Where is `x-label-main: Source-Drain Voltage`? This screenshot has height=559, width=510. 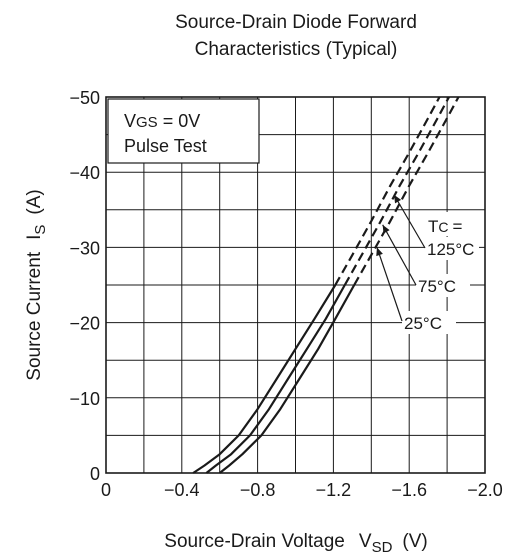
x-label-main: Source-Drain Voltage is located at coordinates (254, 541).